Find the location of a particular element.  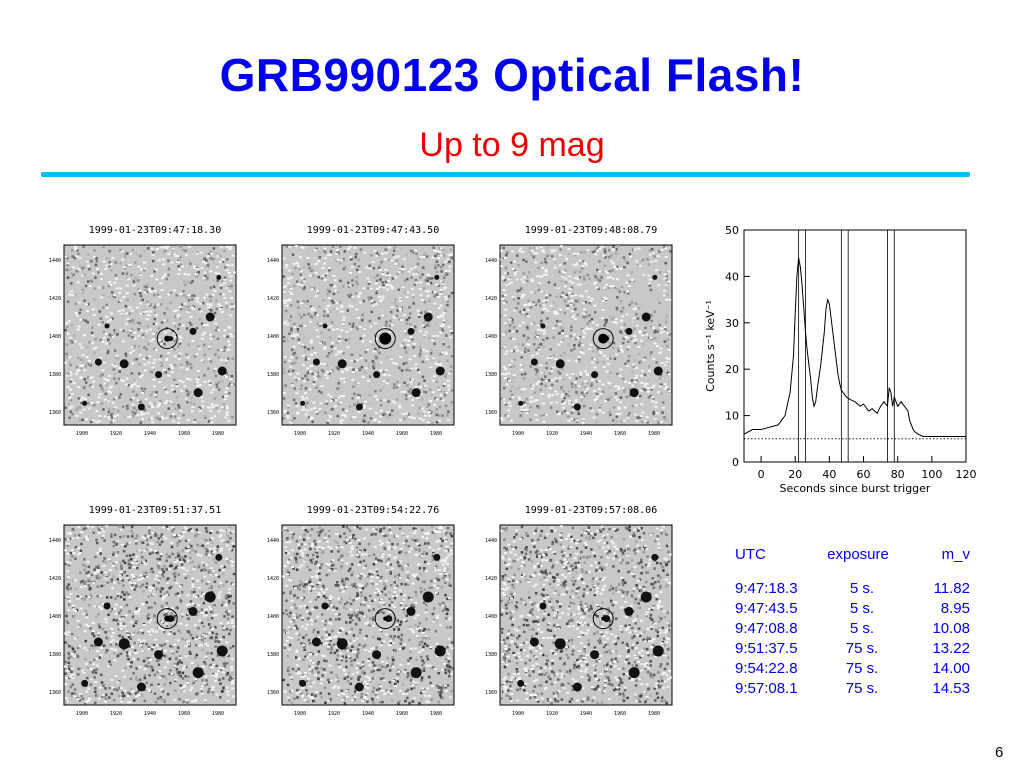

x-tick-label: 0 is located at coordinates (761, 474).